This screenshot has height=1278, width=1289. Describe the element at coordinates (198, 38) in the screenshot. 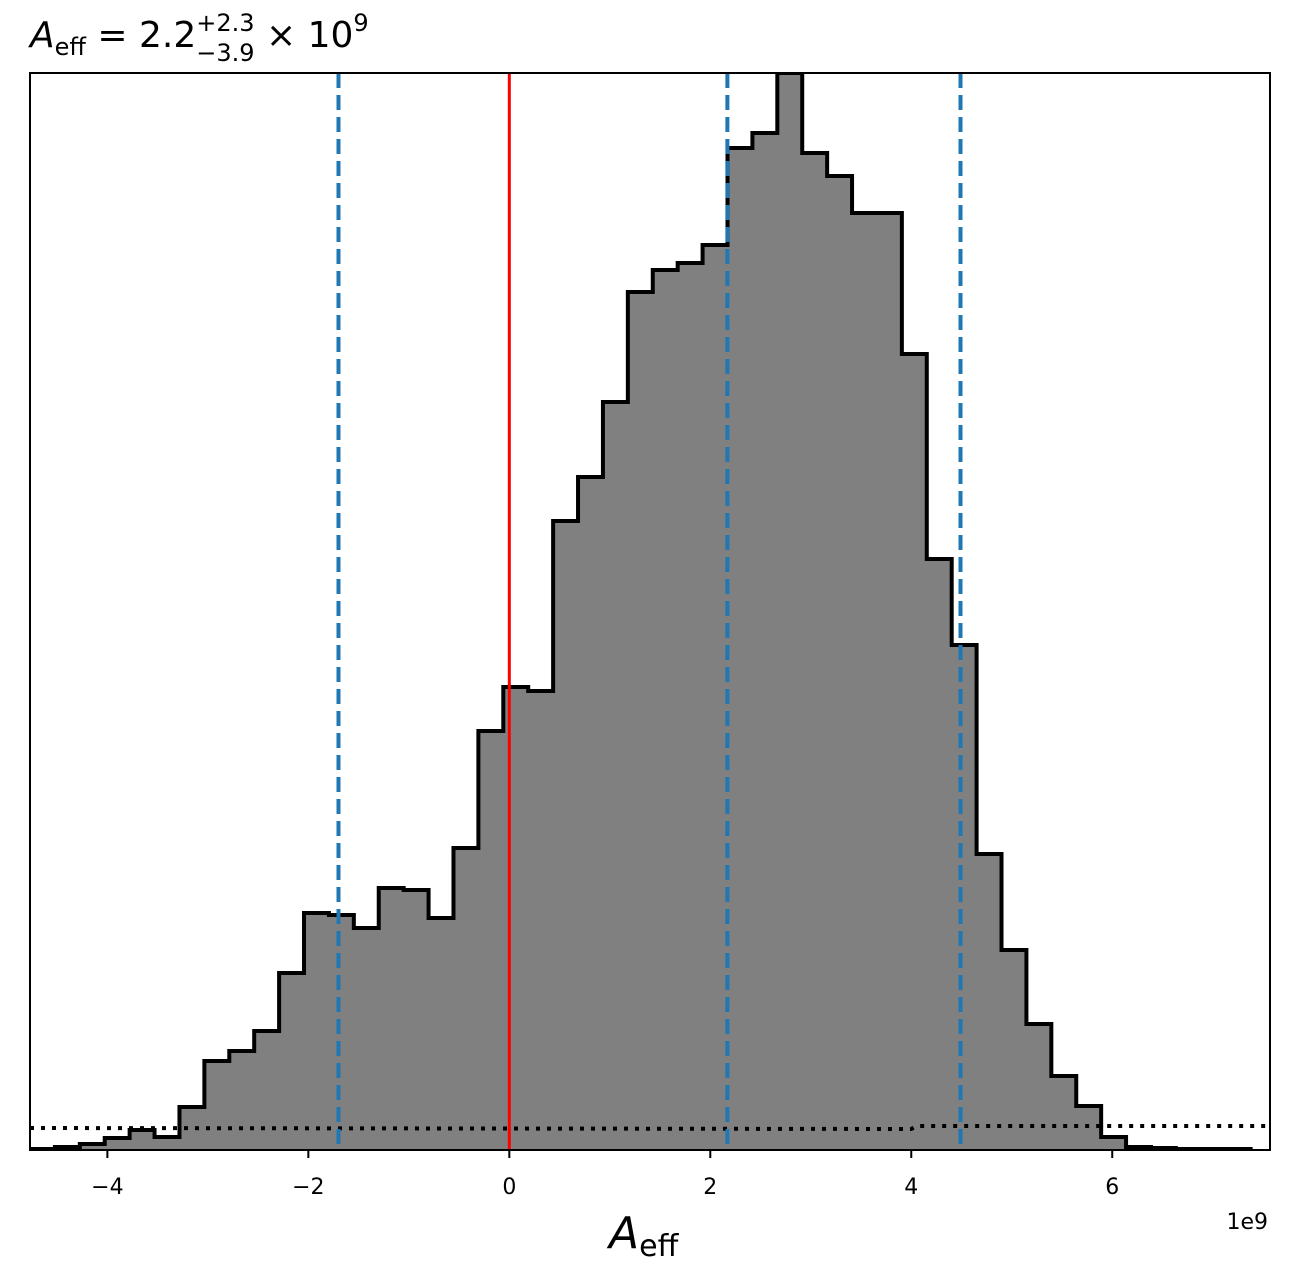

I see `chart-title: Aeff = 2.2+2.3 −3.9 × 109` at that location.